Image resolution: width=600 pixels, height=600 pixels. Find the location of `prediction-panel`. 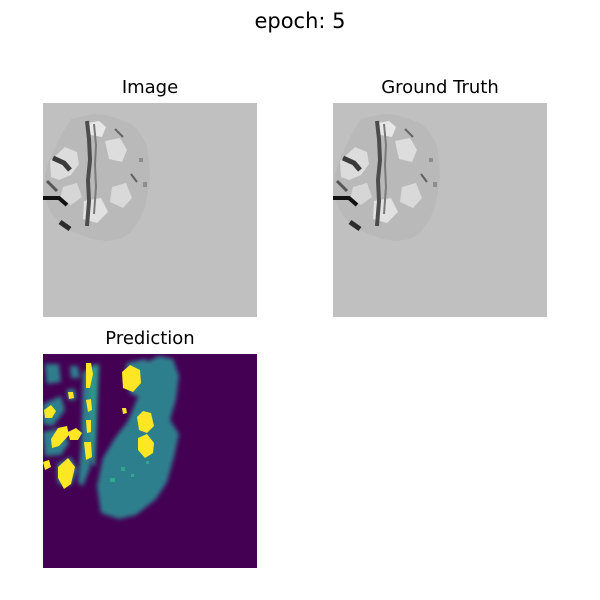

prediction-panel is located at coordinates (150, 461).